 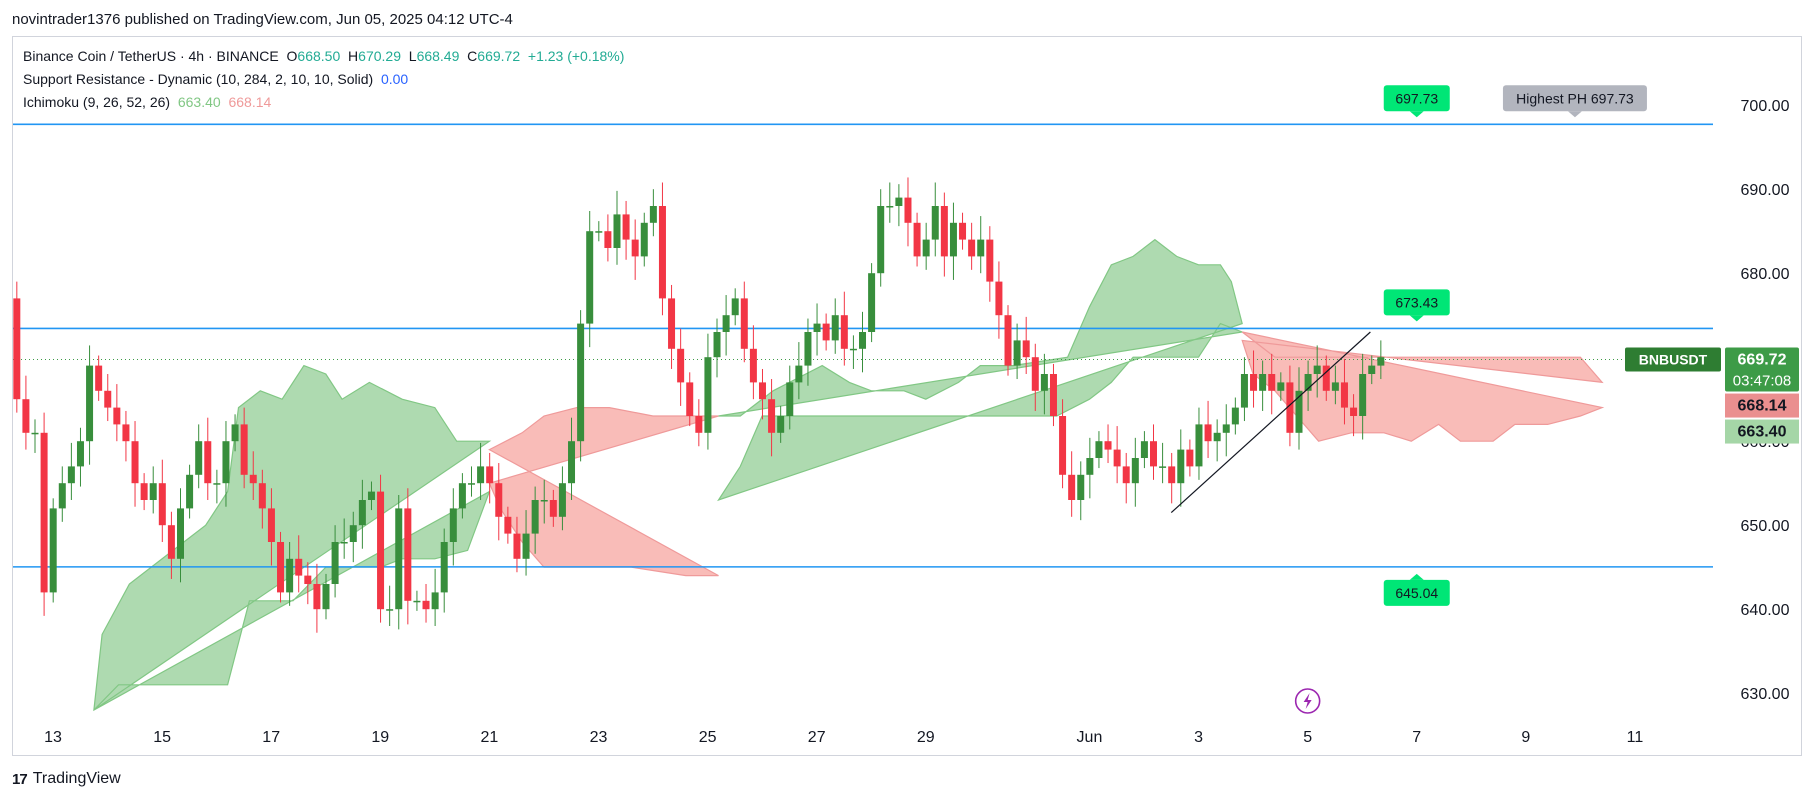 I want to click on level-badge-697-pointer, so click(x=1416, y=114).